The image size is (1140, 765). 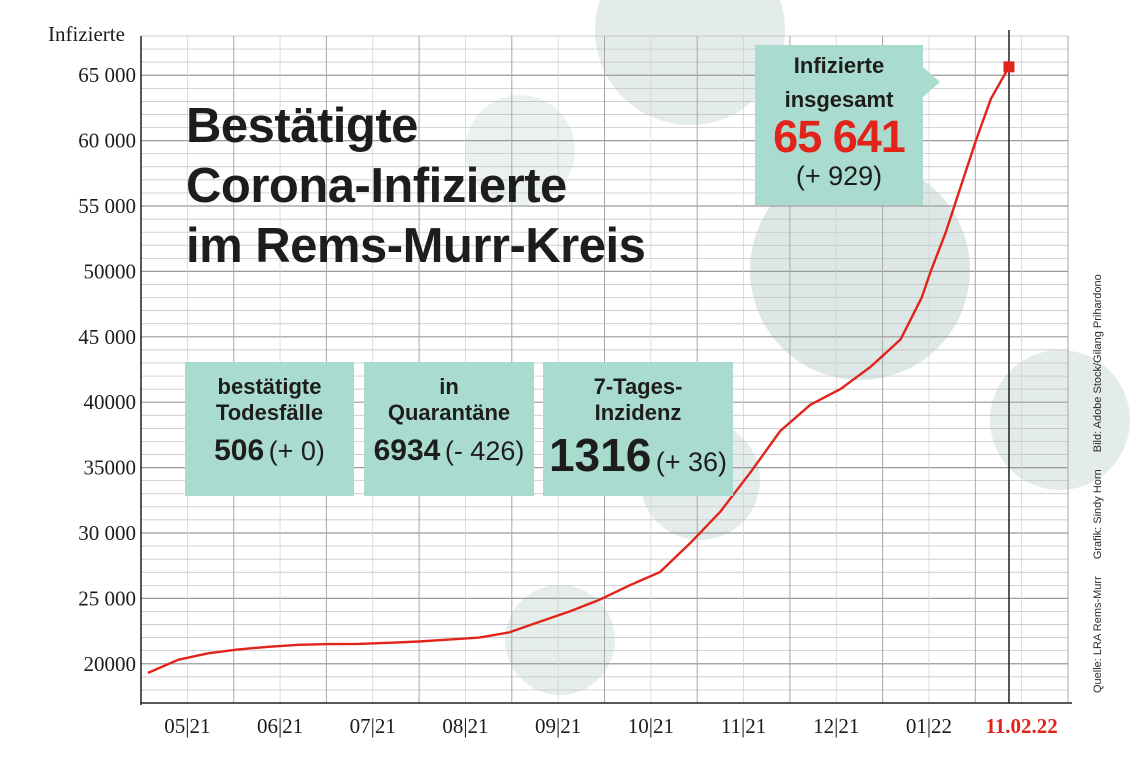 What do you see at coordinates (187, 726) in the screenshot?
I see `x-tick-label: 05|21` at bounding box center [187, 726].